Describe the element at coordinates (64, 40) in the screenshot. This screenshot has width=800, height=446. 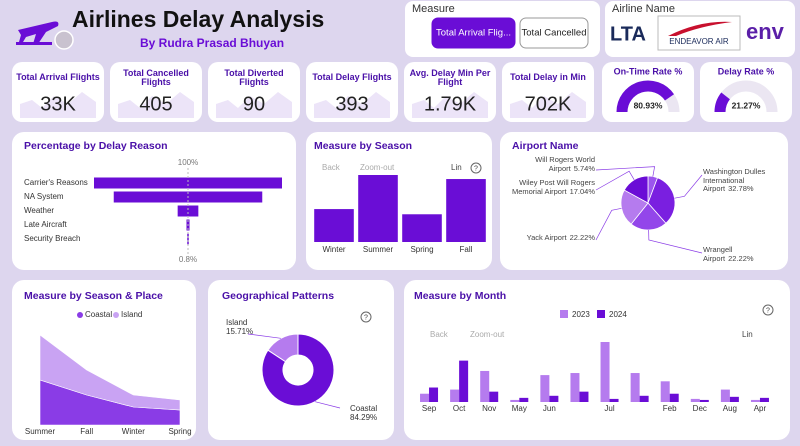
I see `author-photo` at that location.